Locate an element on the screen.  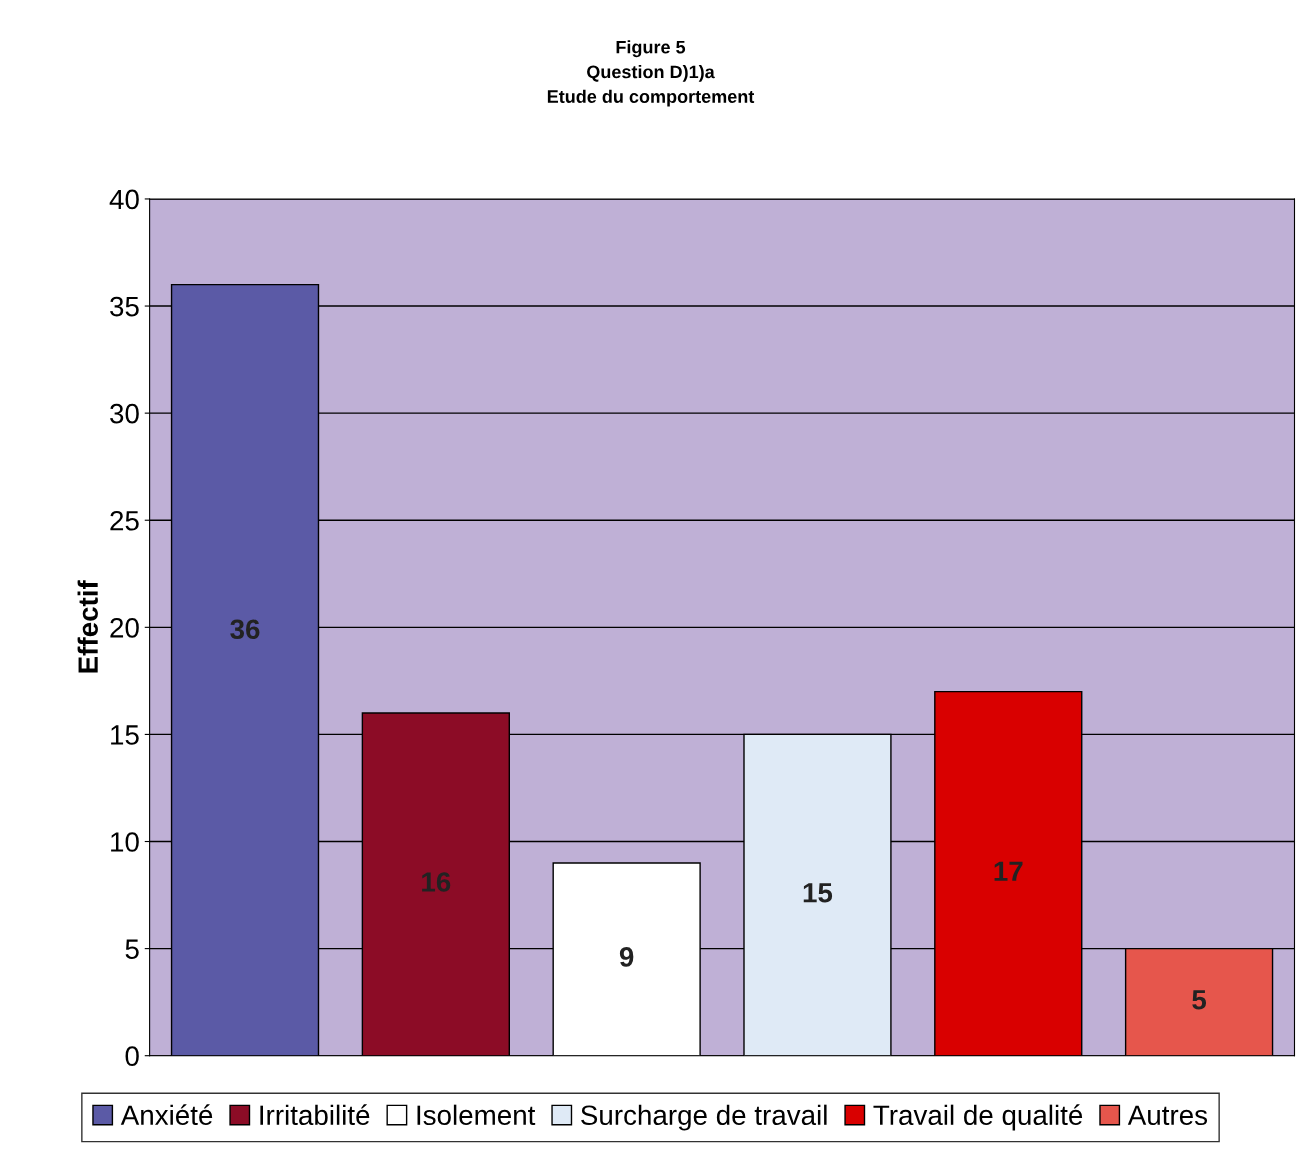
y-tick-label: 5 is located at coordinates (132, 949).